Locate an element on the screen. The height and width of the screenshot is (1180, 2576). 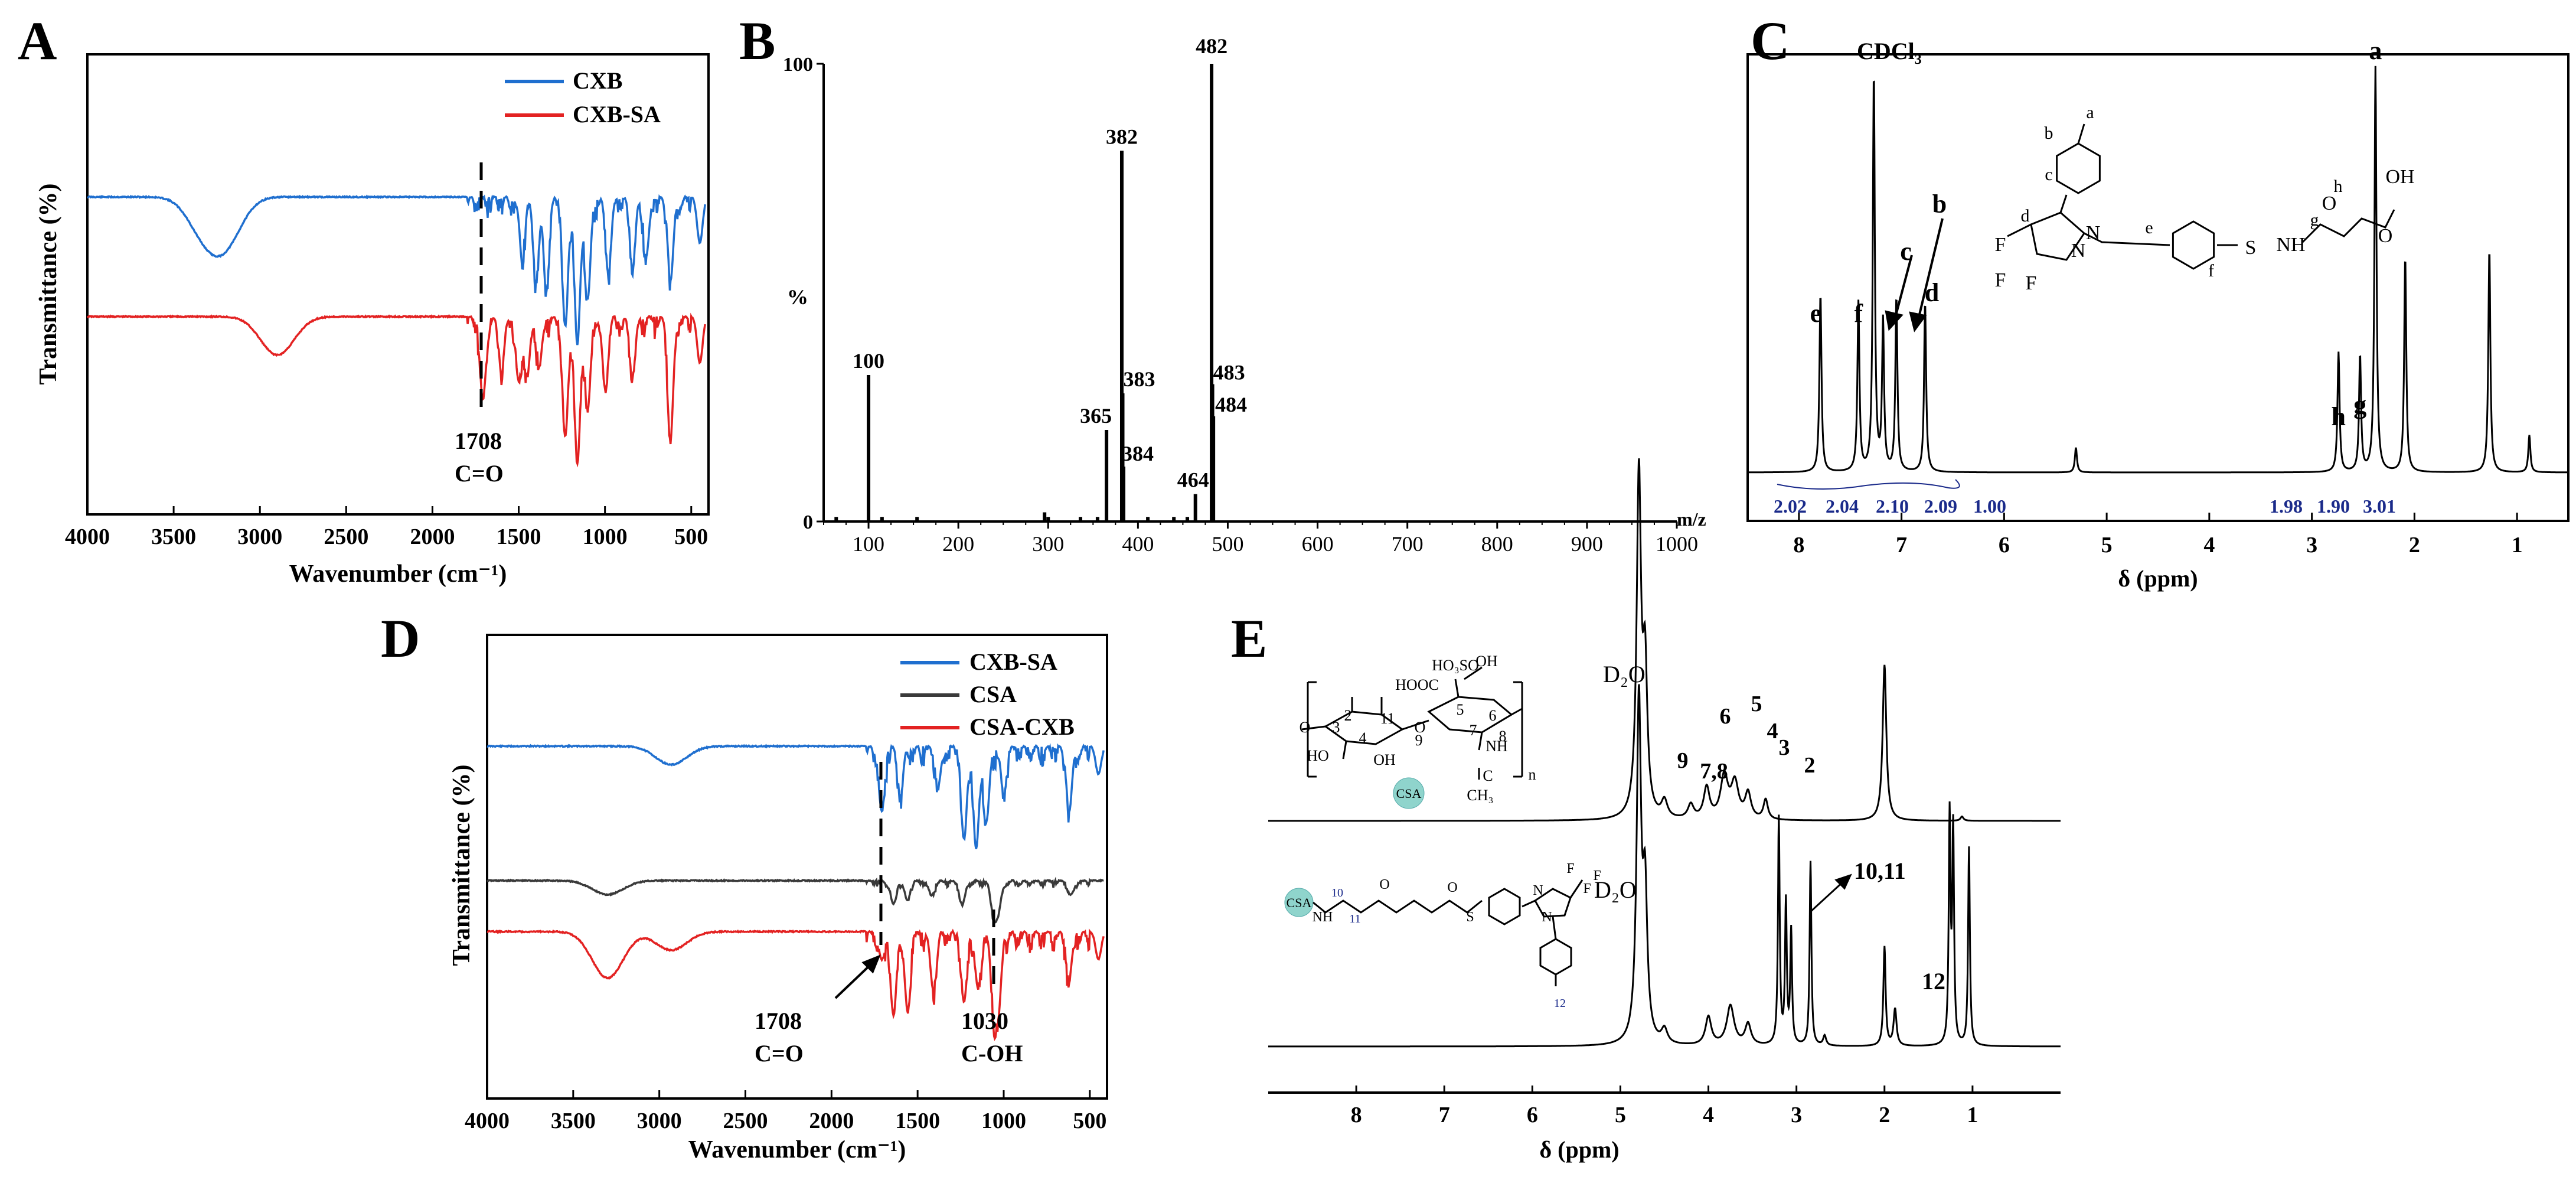
panel-e-top-label-9: 9 is located at coordinates (1683, 760).